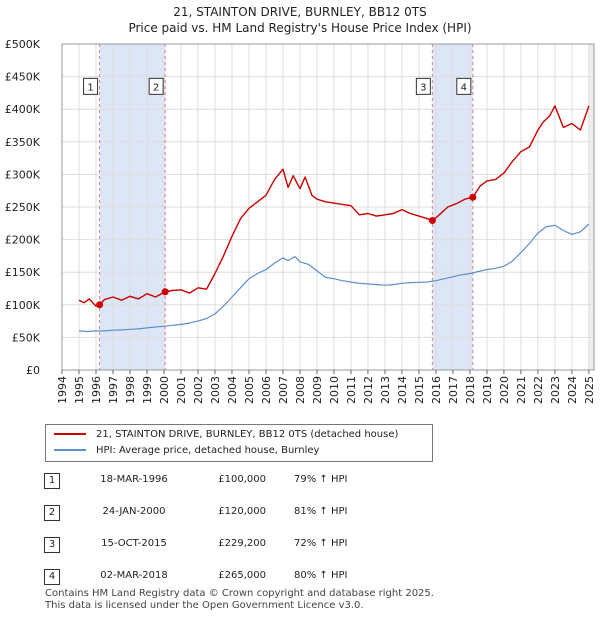  What do you see at coordinates (79, 390) in the screenshot?
I see `x-tick-label: 1995` at bounding box center [79, 390].